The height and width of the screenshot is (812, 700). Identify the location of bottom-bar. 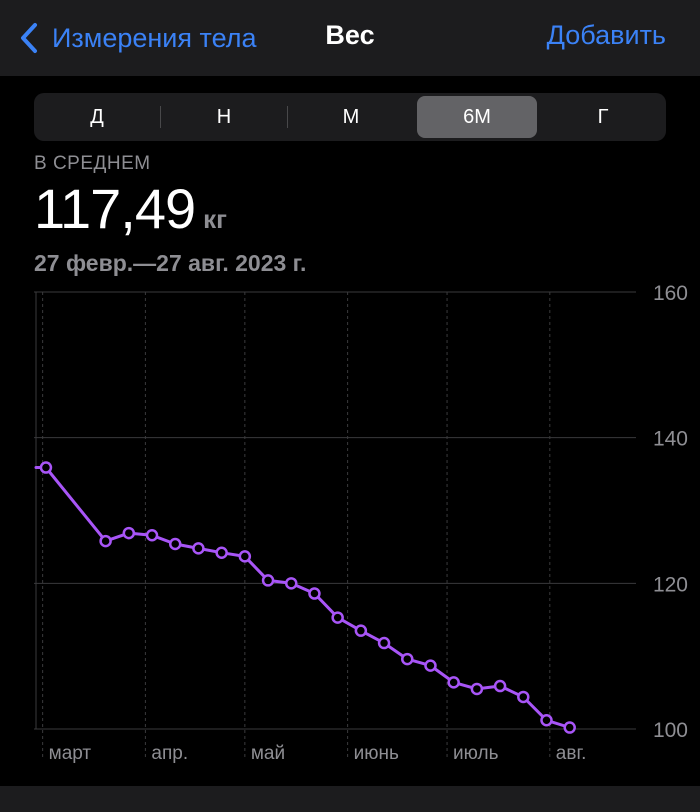
(350, 799).